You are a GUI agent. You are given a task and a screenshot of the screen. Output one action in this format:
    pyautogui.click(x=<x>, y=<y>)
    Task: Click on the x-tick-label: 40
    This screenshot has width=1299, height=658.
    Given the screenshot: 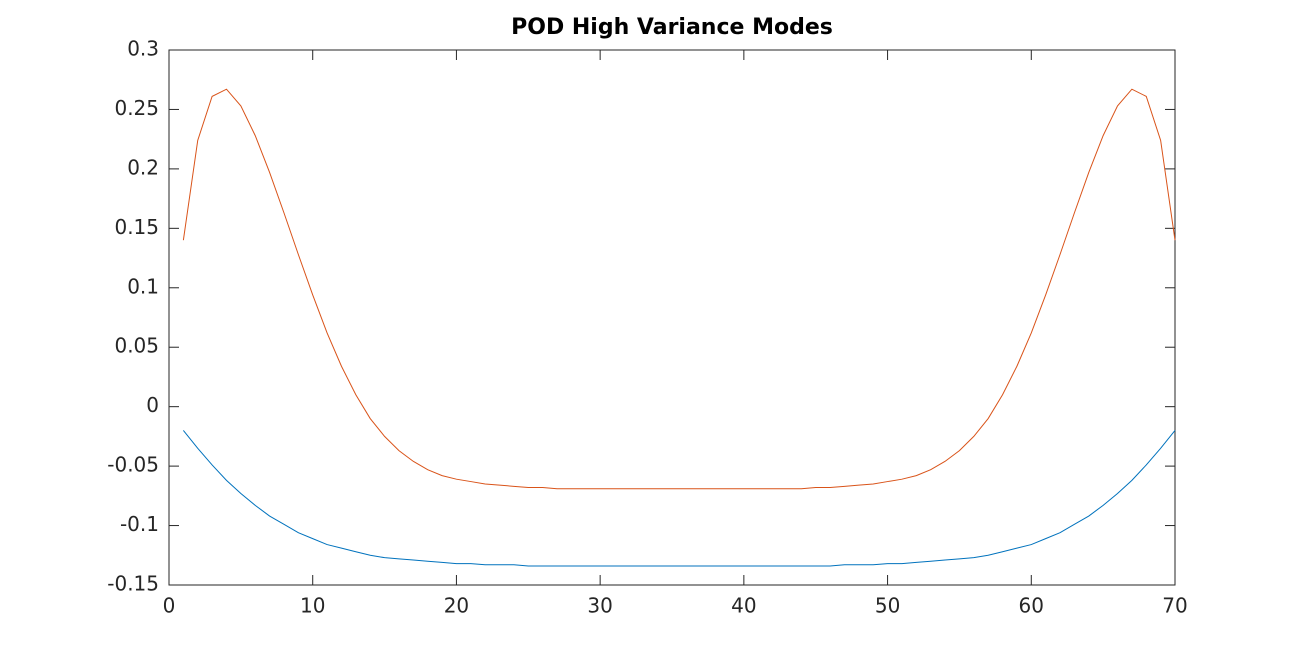 What is the action you would take?
    pyautogui.click(x=743, y=606)
    